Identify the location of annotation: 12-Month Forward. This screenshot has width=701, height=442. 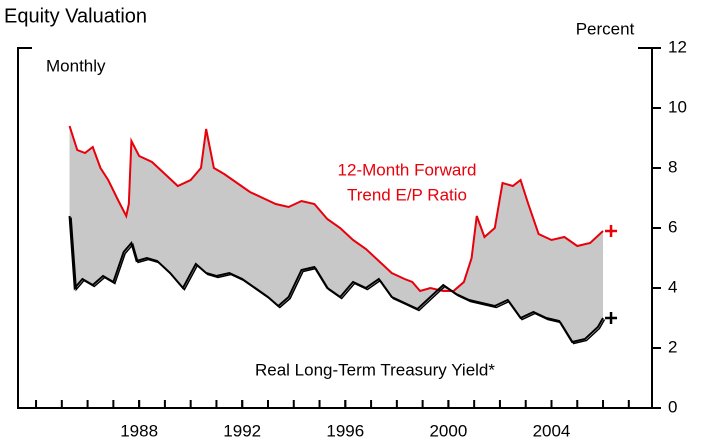
(407, 169).